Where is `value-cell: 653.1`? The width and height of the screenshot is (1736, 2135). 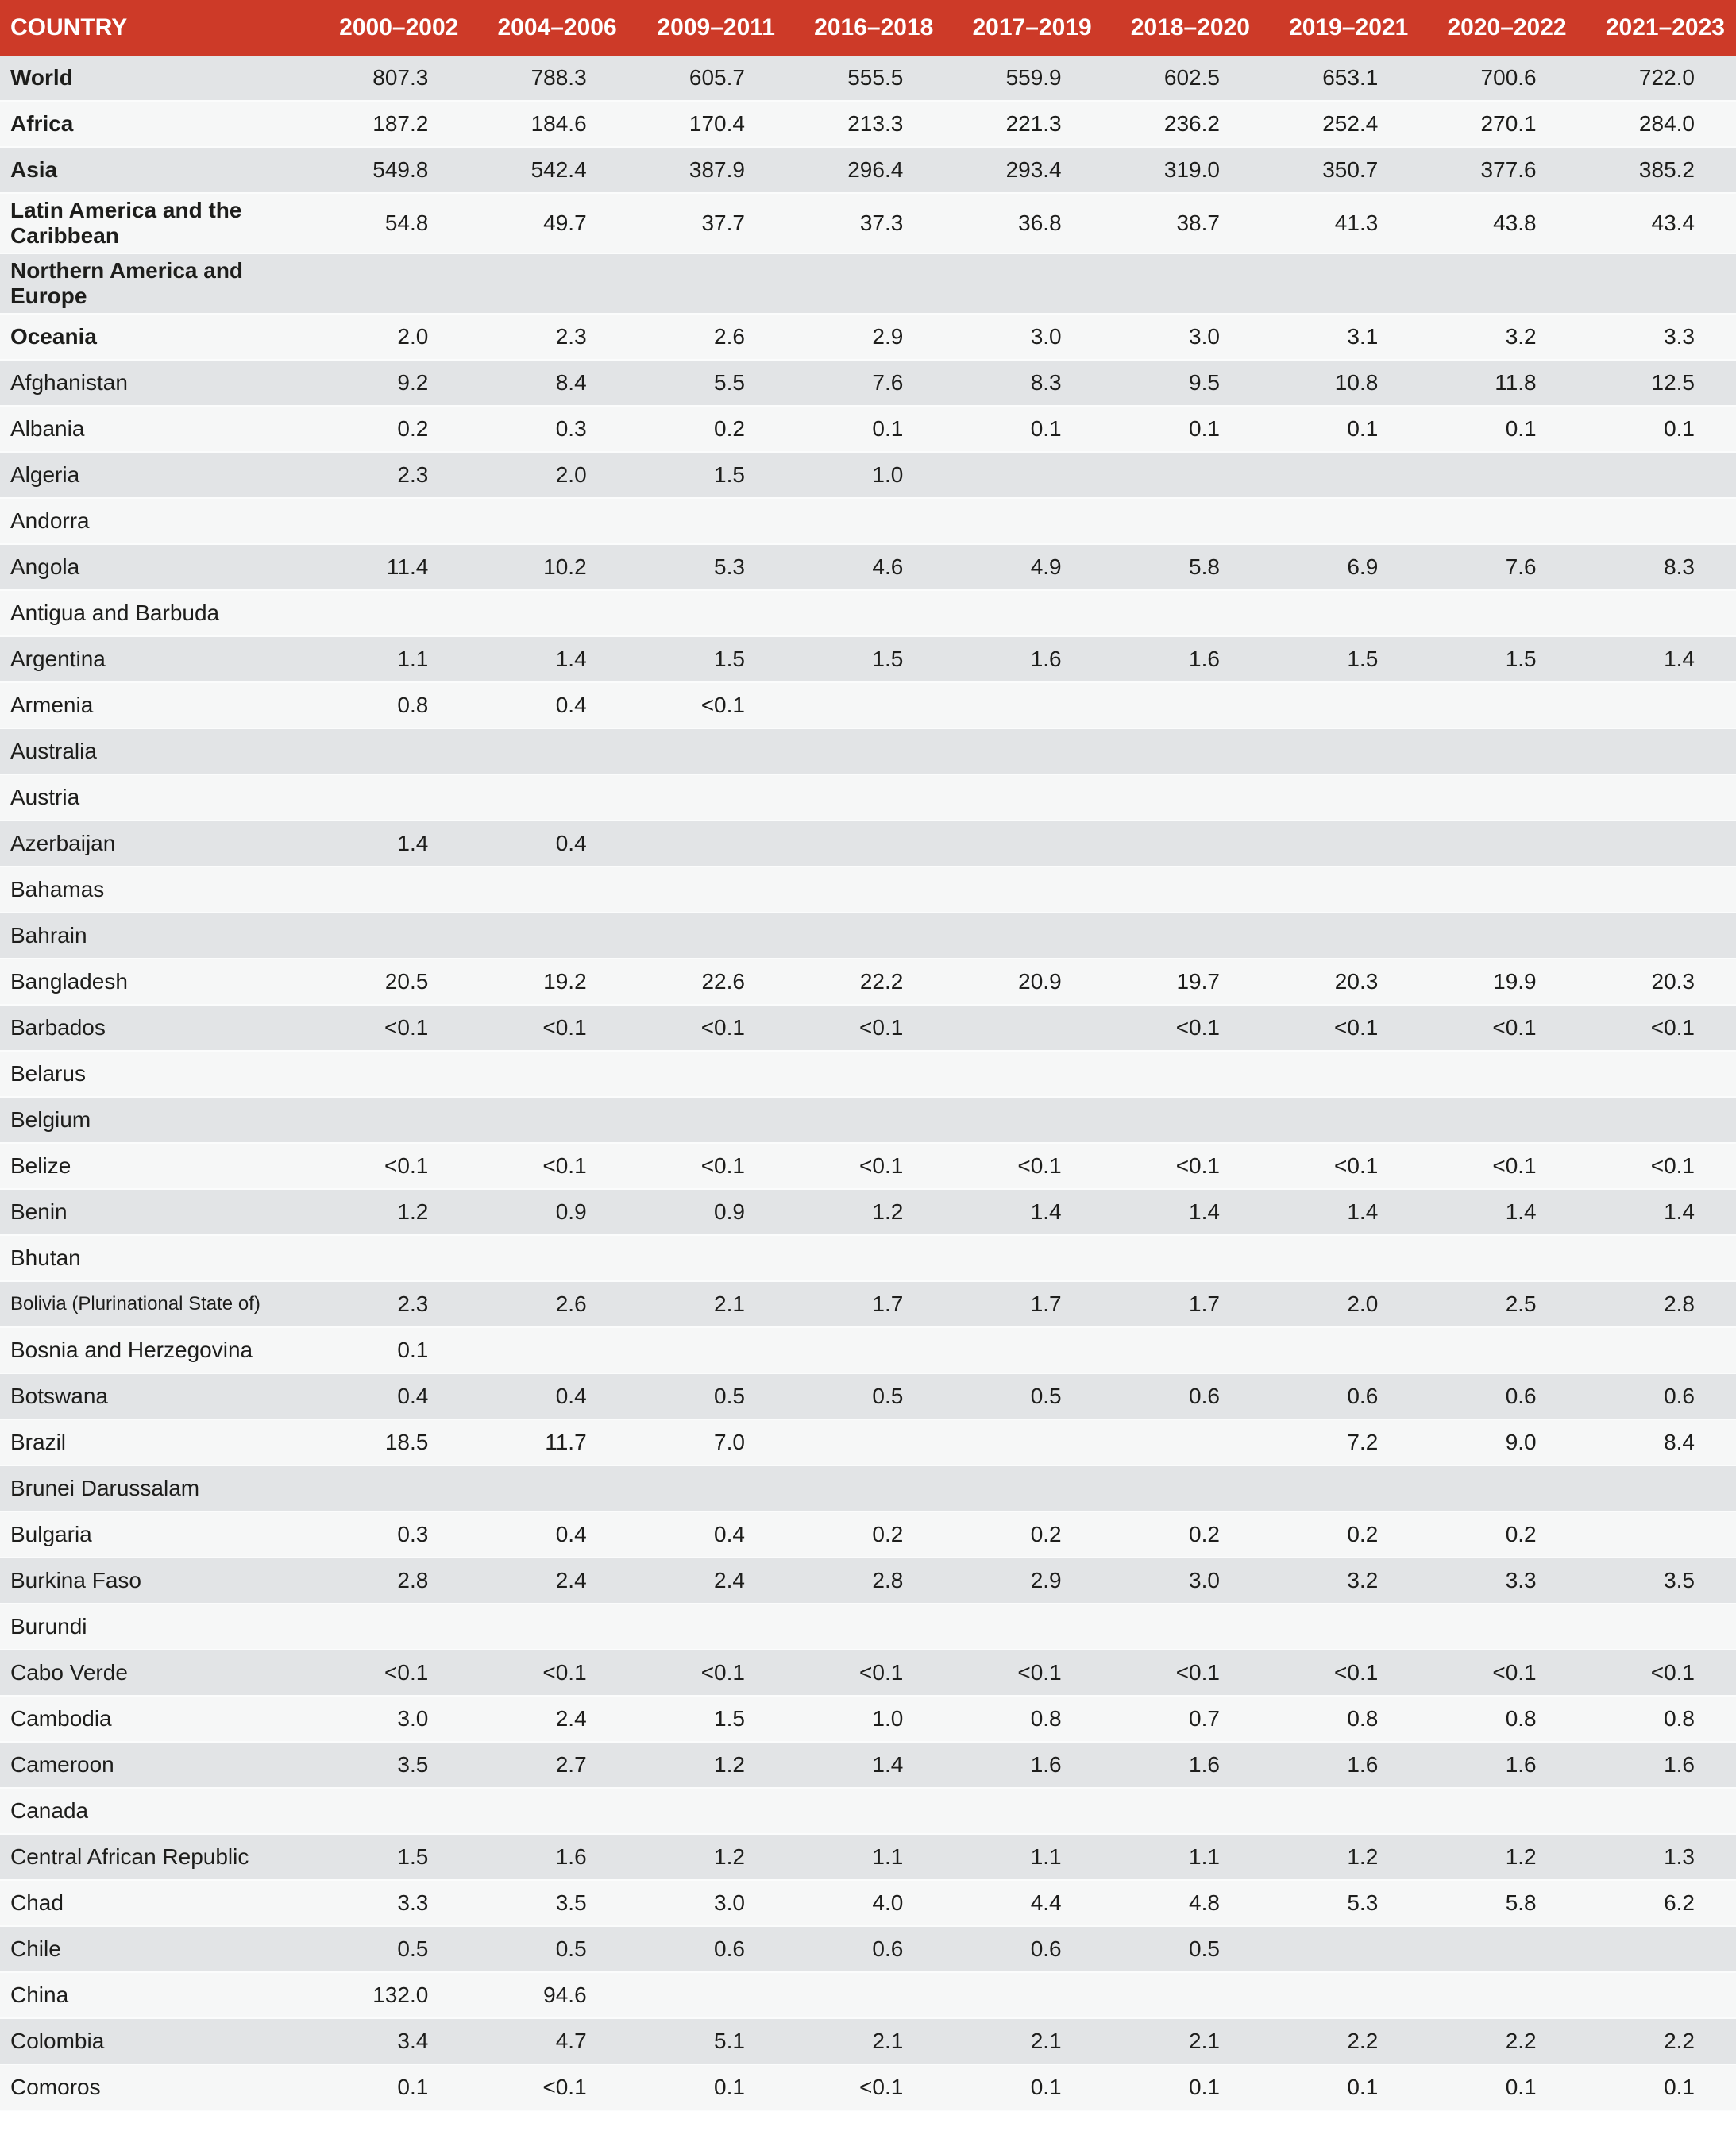
value-cell: 653.1 is located at coordinates (1340, 79).